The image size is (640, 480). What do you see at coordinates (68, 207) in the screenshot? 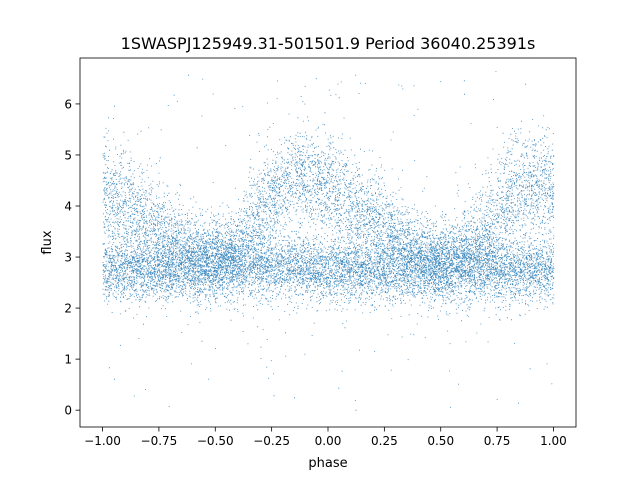
I see `y-tick-label: 4` at bounding box center [68, 207].